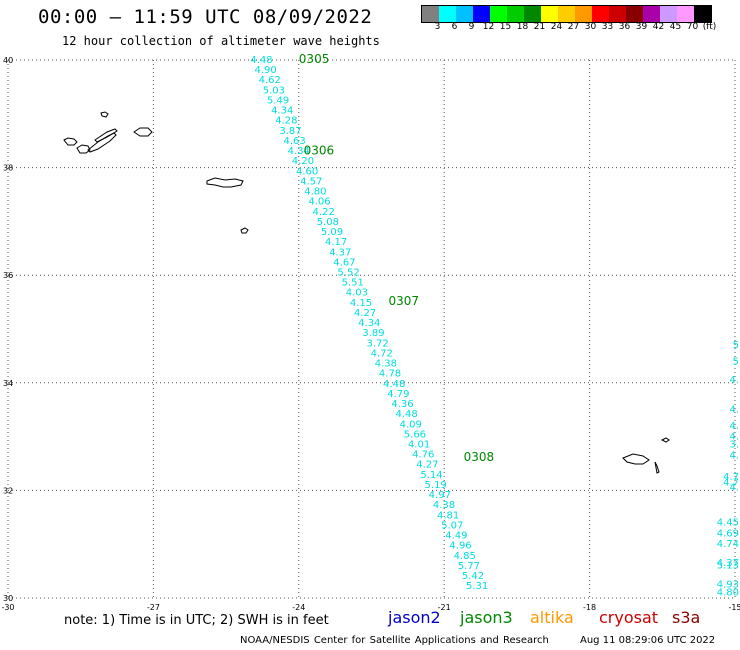 The image size is (740, 650). I want to click on swh-value: 4.96, so click(460, 546).